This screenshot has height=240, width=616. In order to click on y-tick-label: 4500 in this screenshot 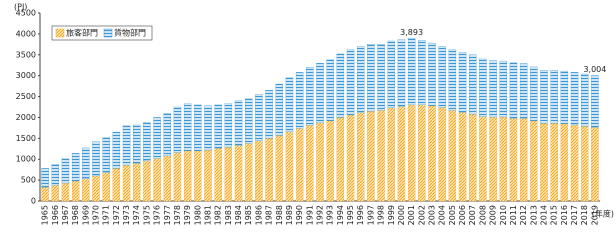, I will do `click(26, 13)`.